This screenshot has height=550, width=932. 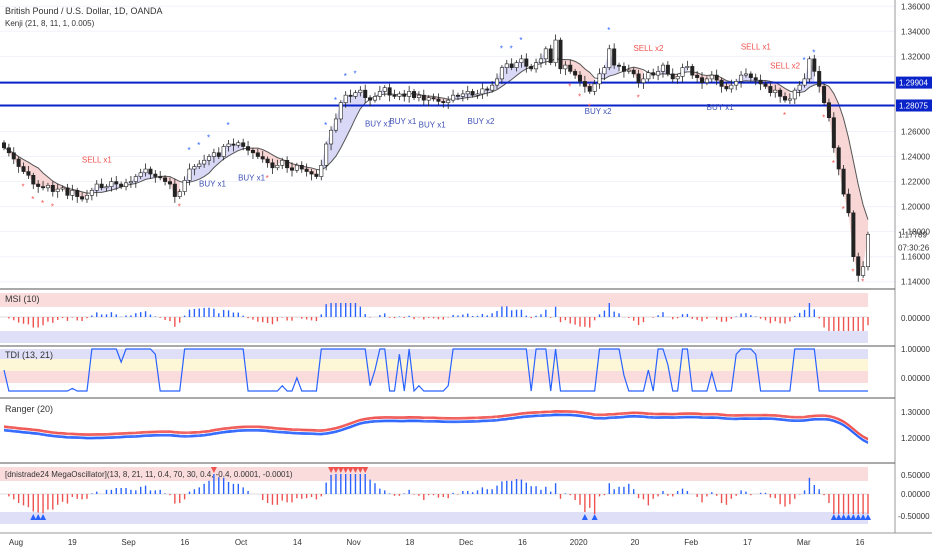 I want to click on ranger-tick-1: 1.20000, so click(x=915, y=438).